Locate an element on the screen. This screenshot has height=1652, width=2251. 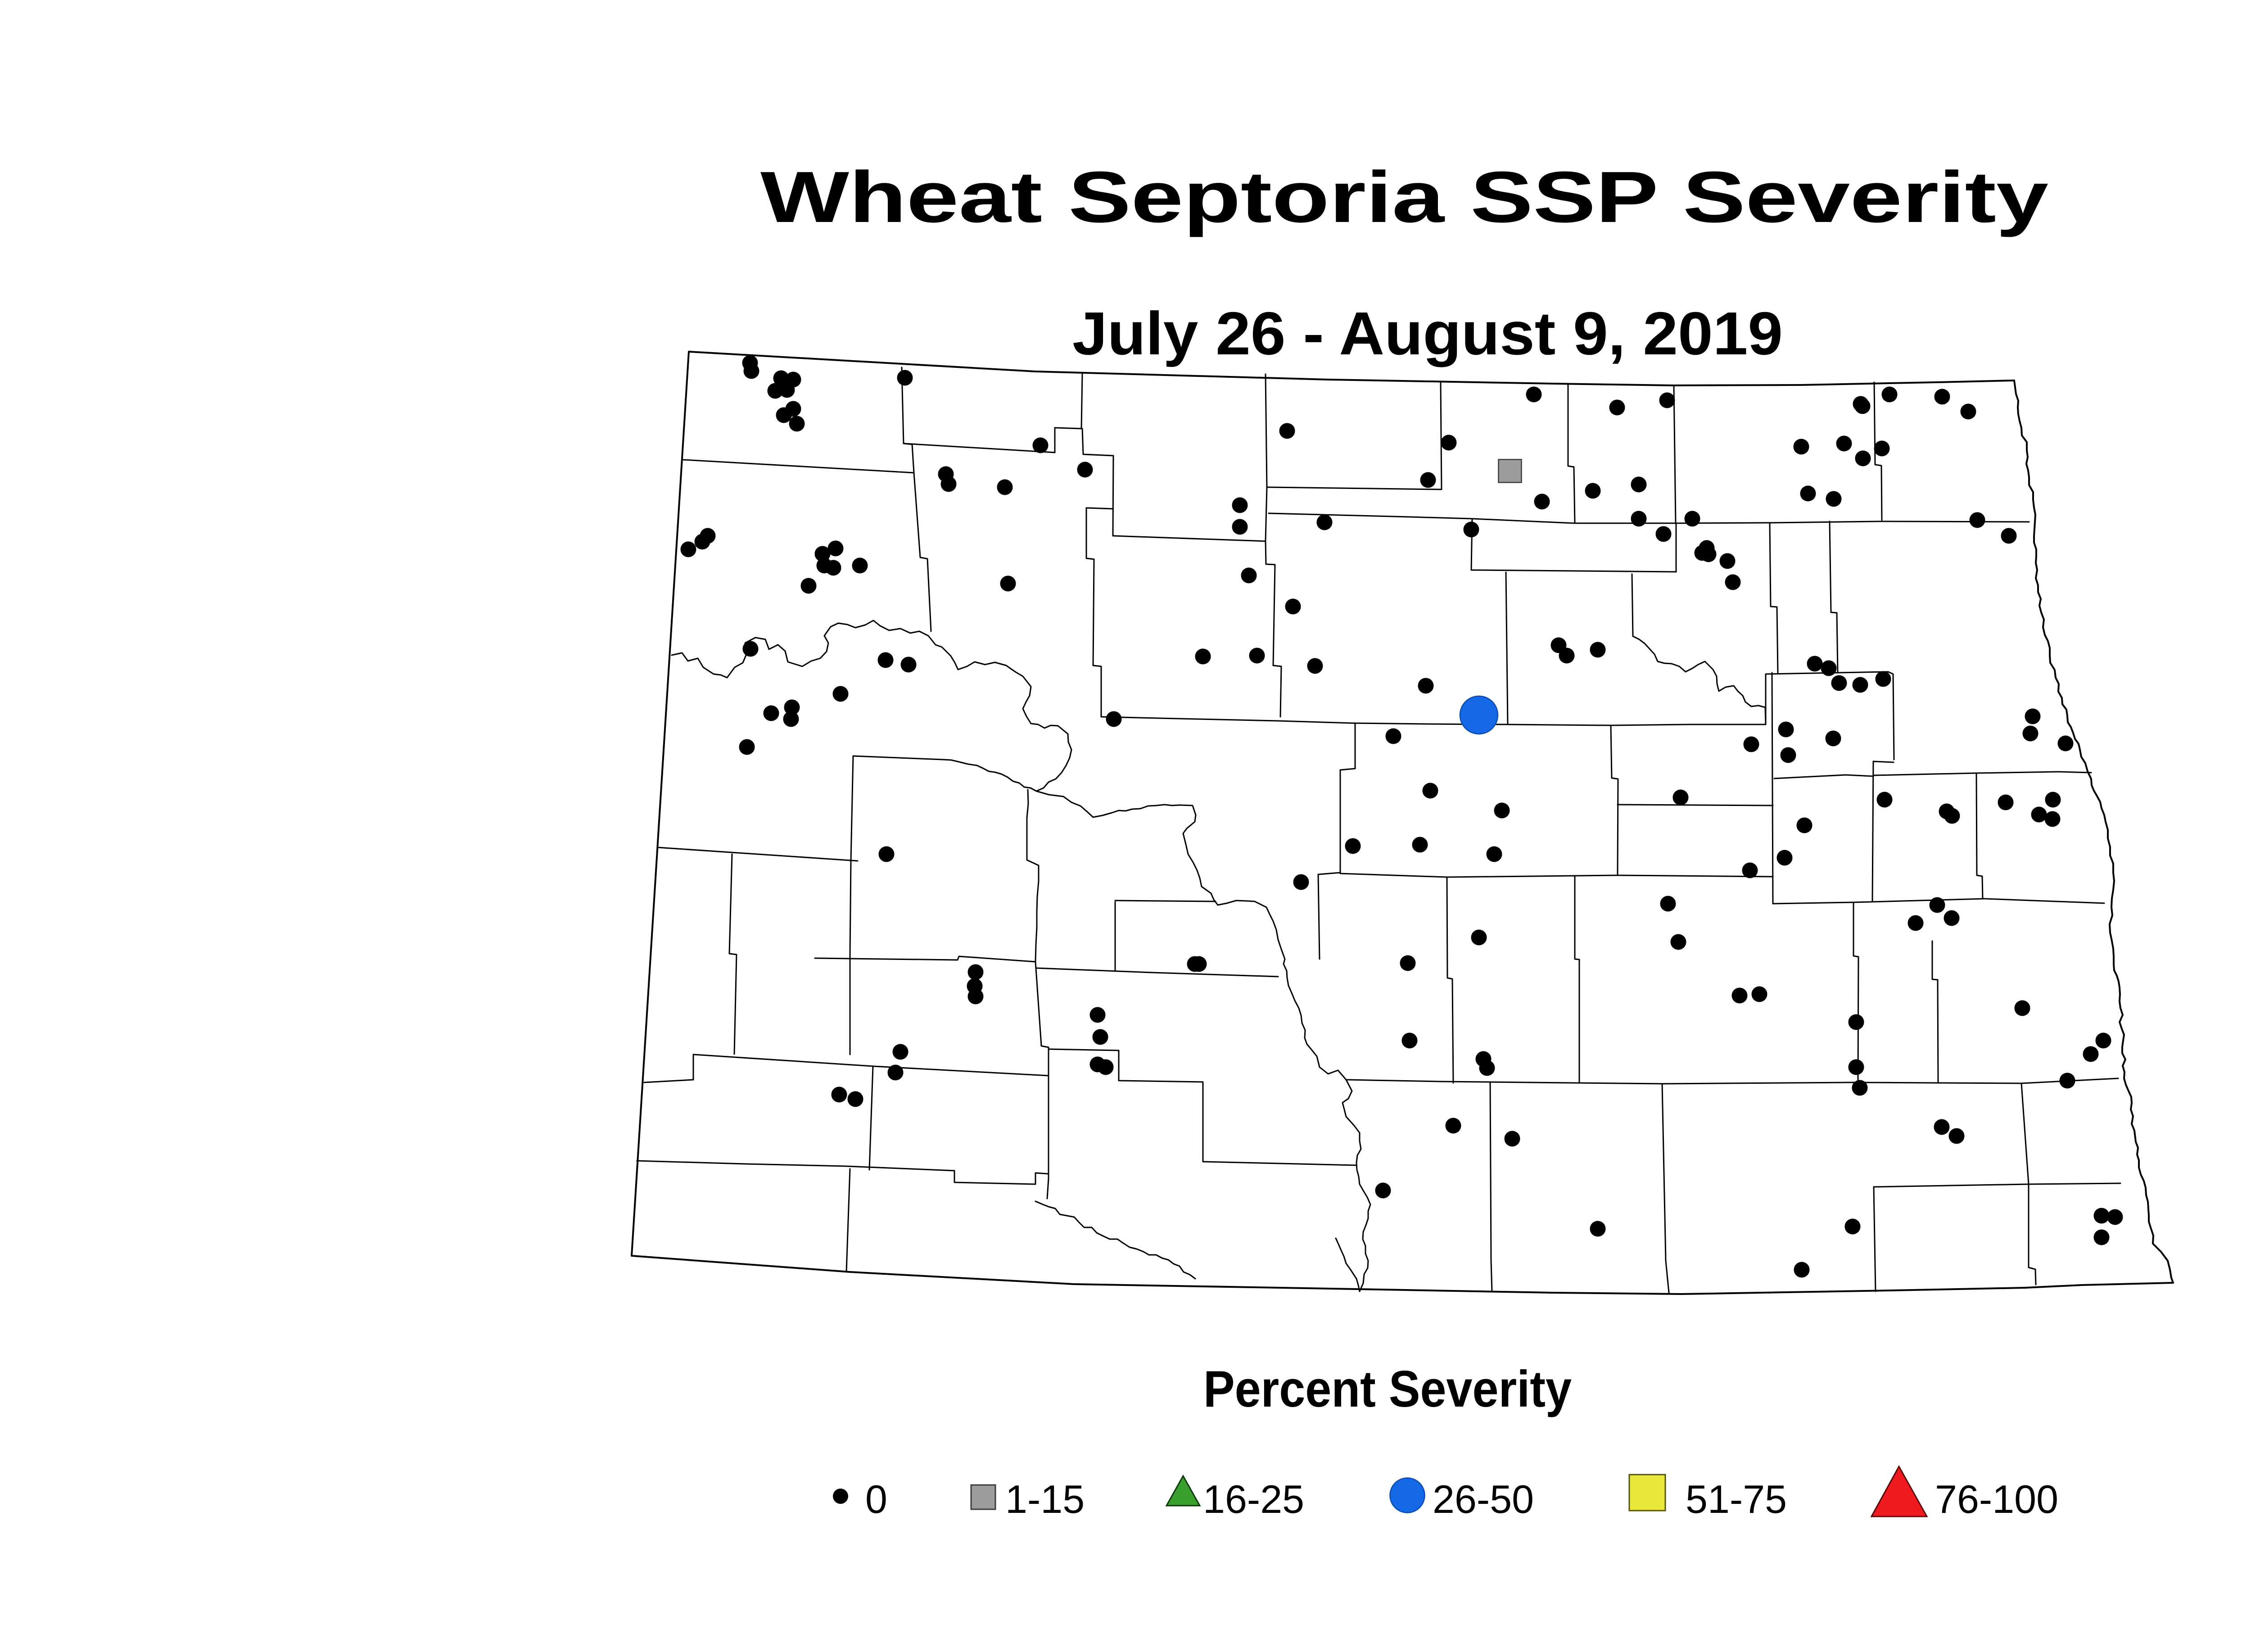
svg-text: 1-15 is located at coordinates (1045, 1499).